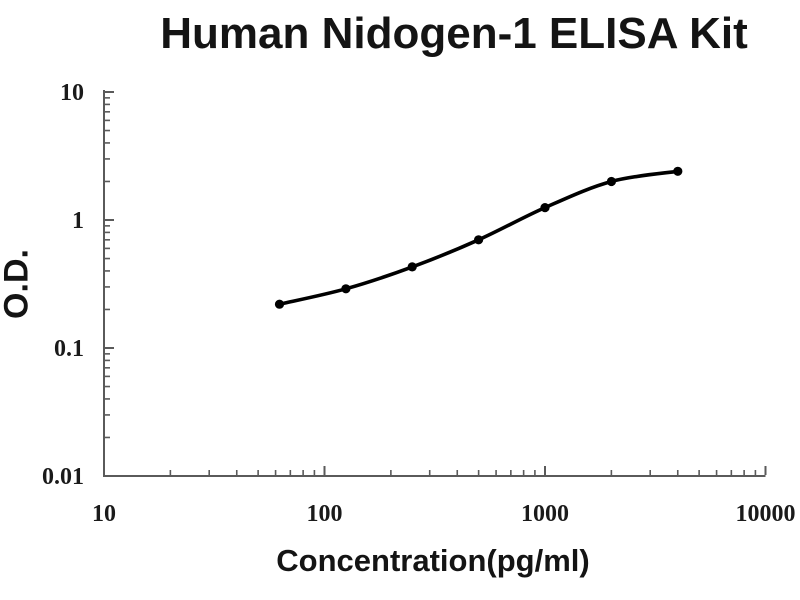 This screenshot has width=800, height=600. Describe the element at coordinates (545, 514) in the screenshot. I see `x-tick-label: 1000` at that location.